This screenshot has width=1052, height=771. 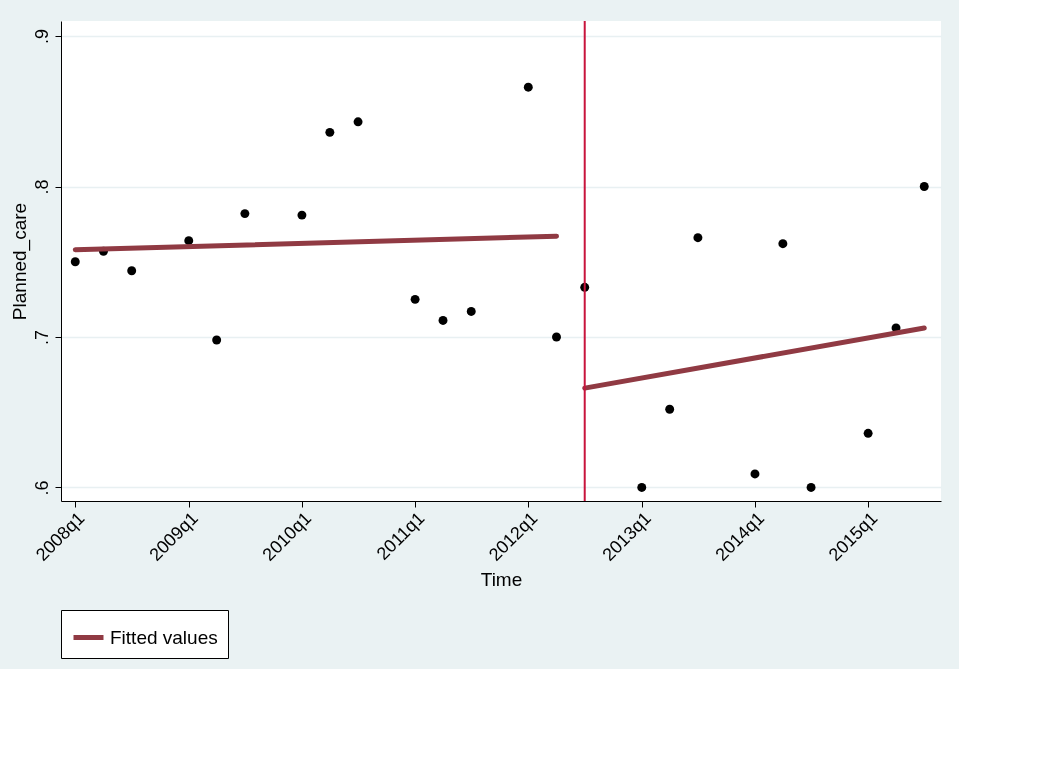 What do you see at coordinates (41, 488) in the screenshot?
I see `y-tick-label: .6` at bounding box center [41, 488].